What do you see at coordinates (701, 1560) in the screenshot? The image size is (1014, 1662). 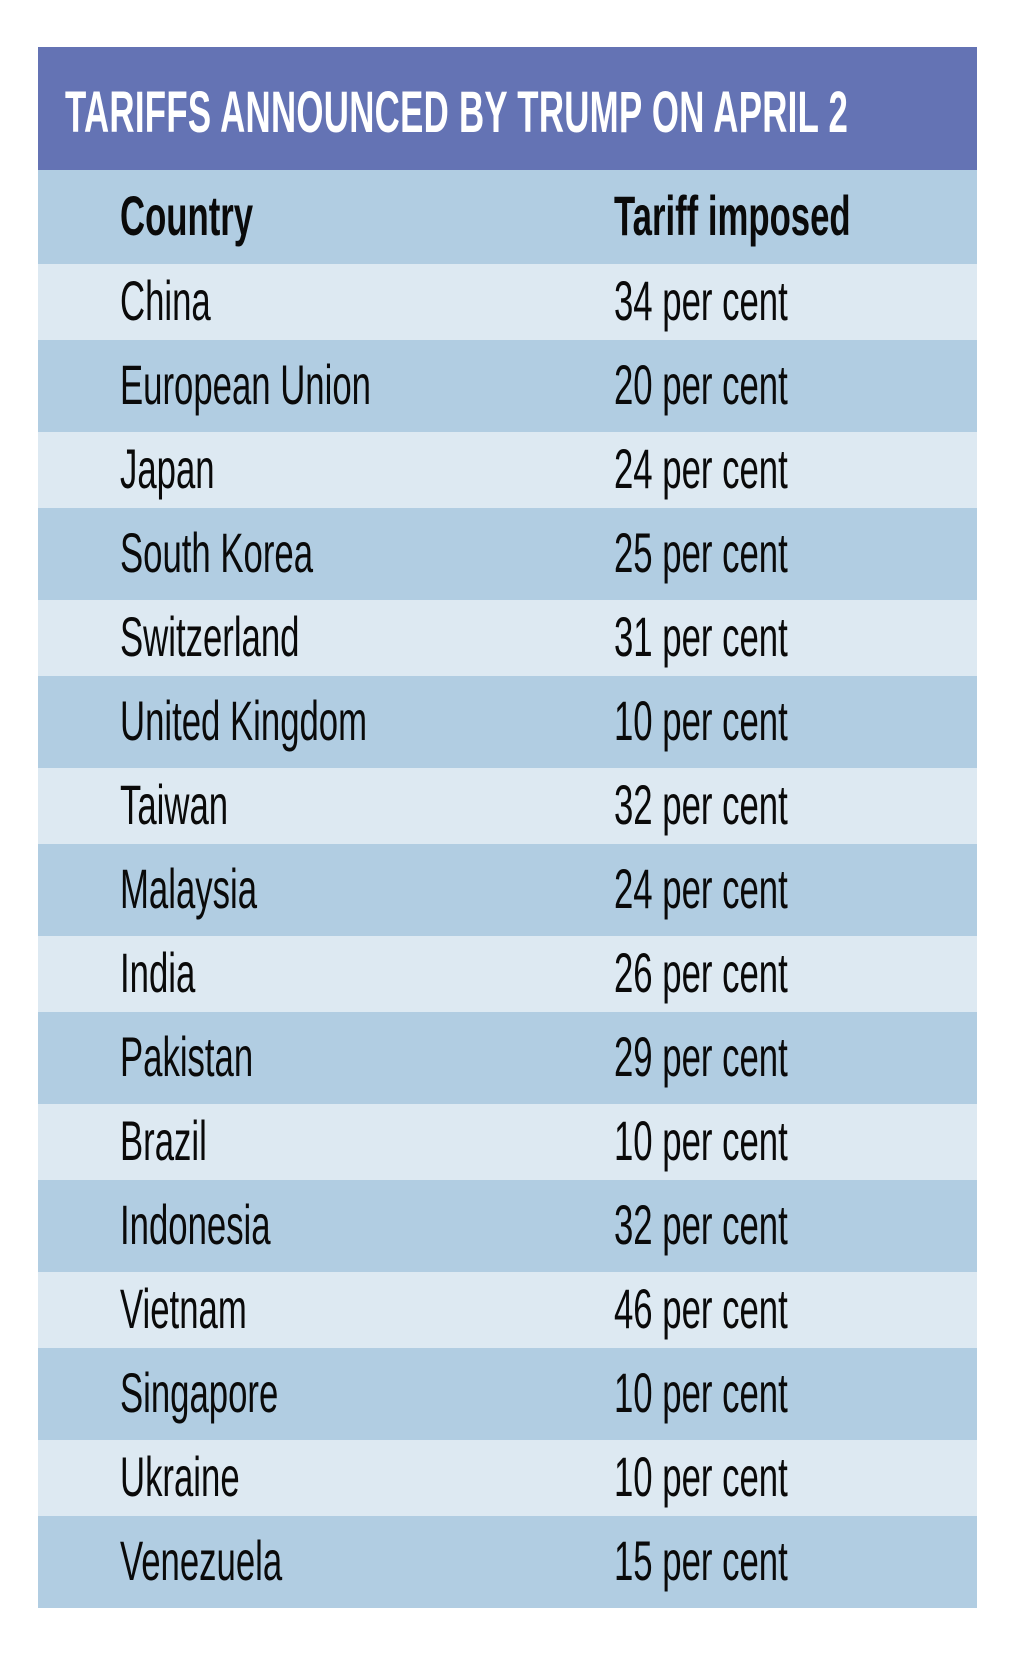 I see `tariff-cell: 15 per cent` at bounding box center [701, 1560].